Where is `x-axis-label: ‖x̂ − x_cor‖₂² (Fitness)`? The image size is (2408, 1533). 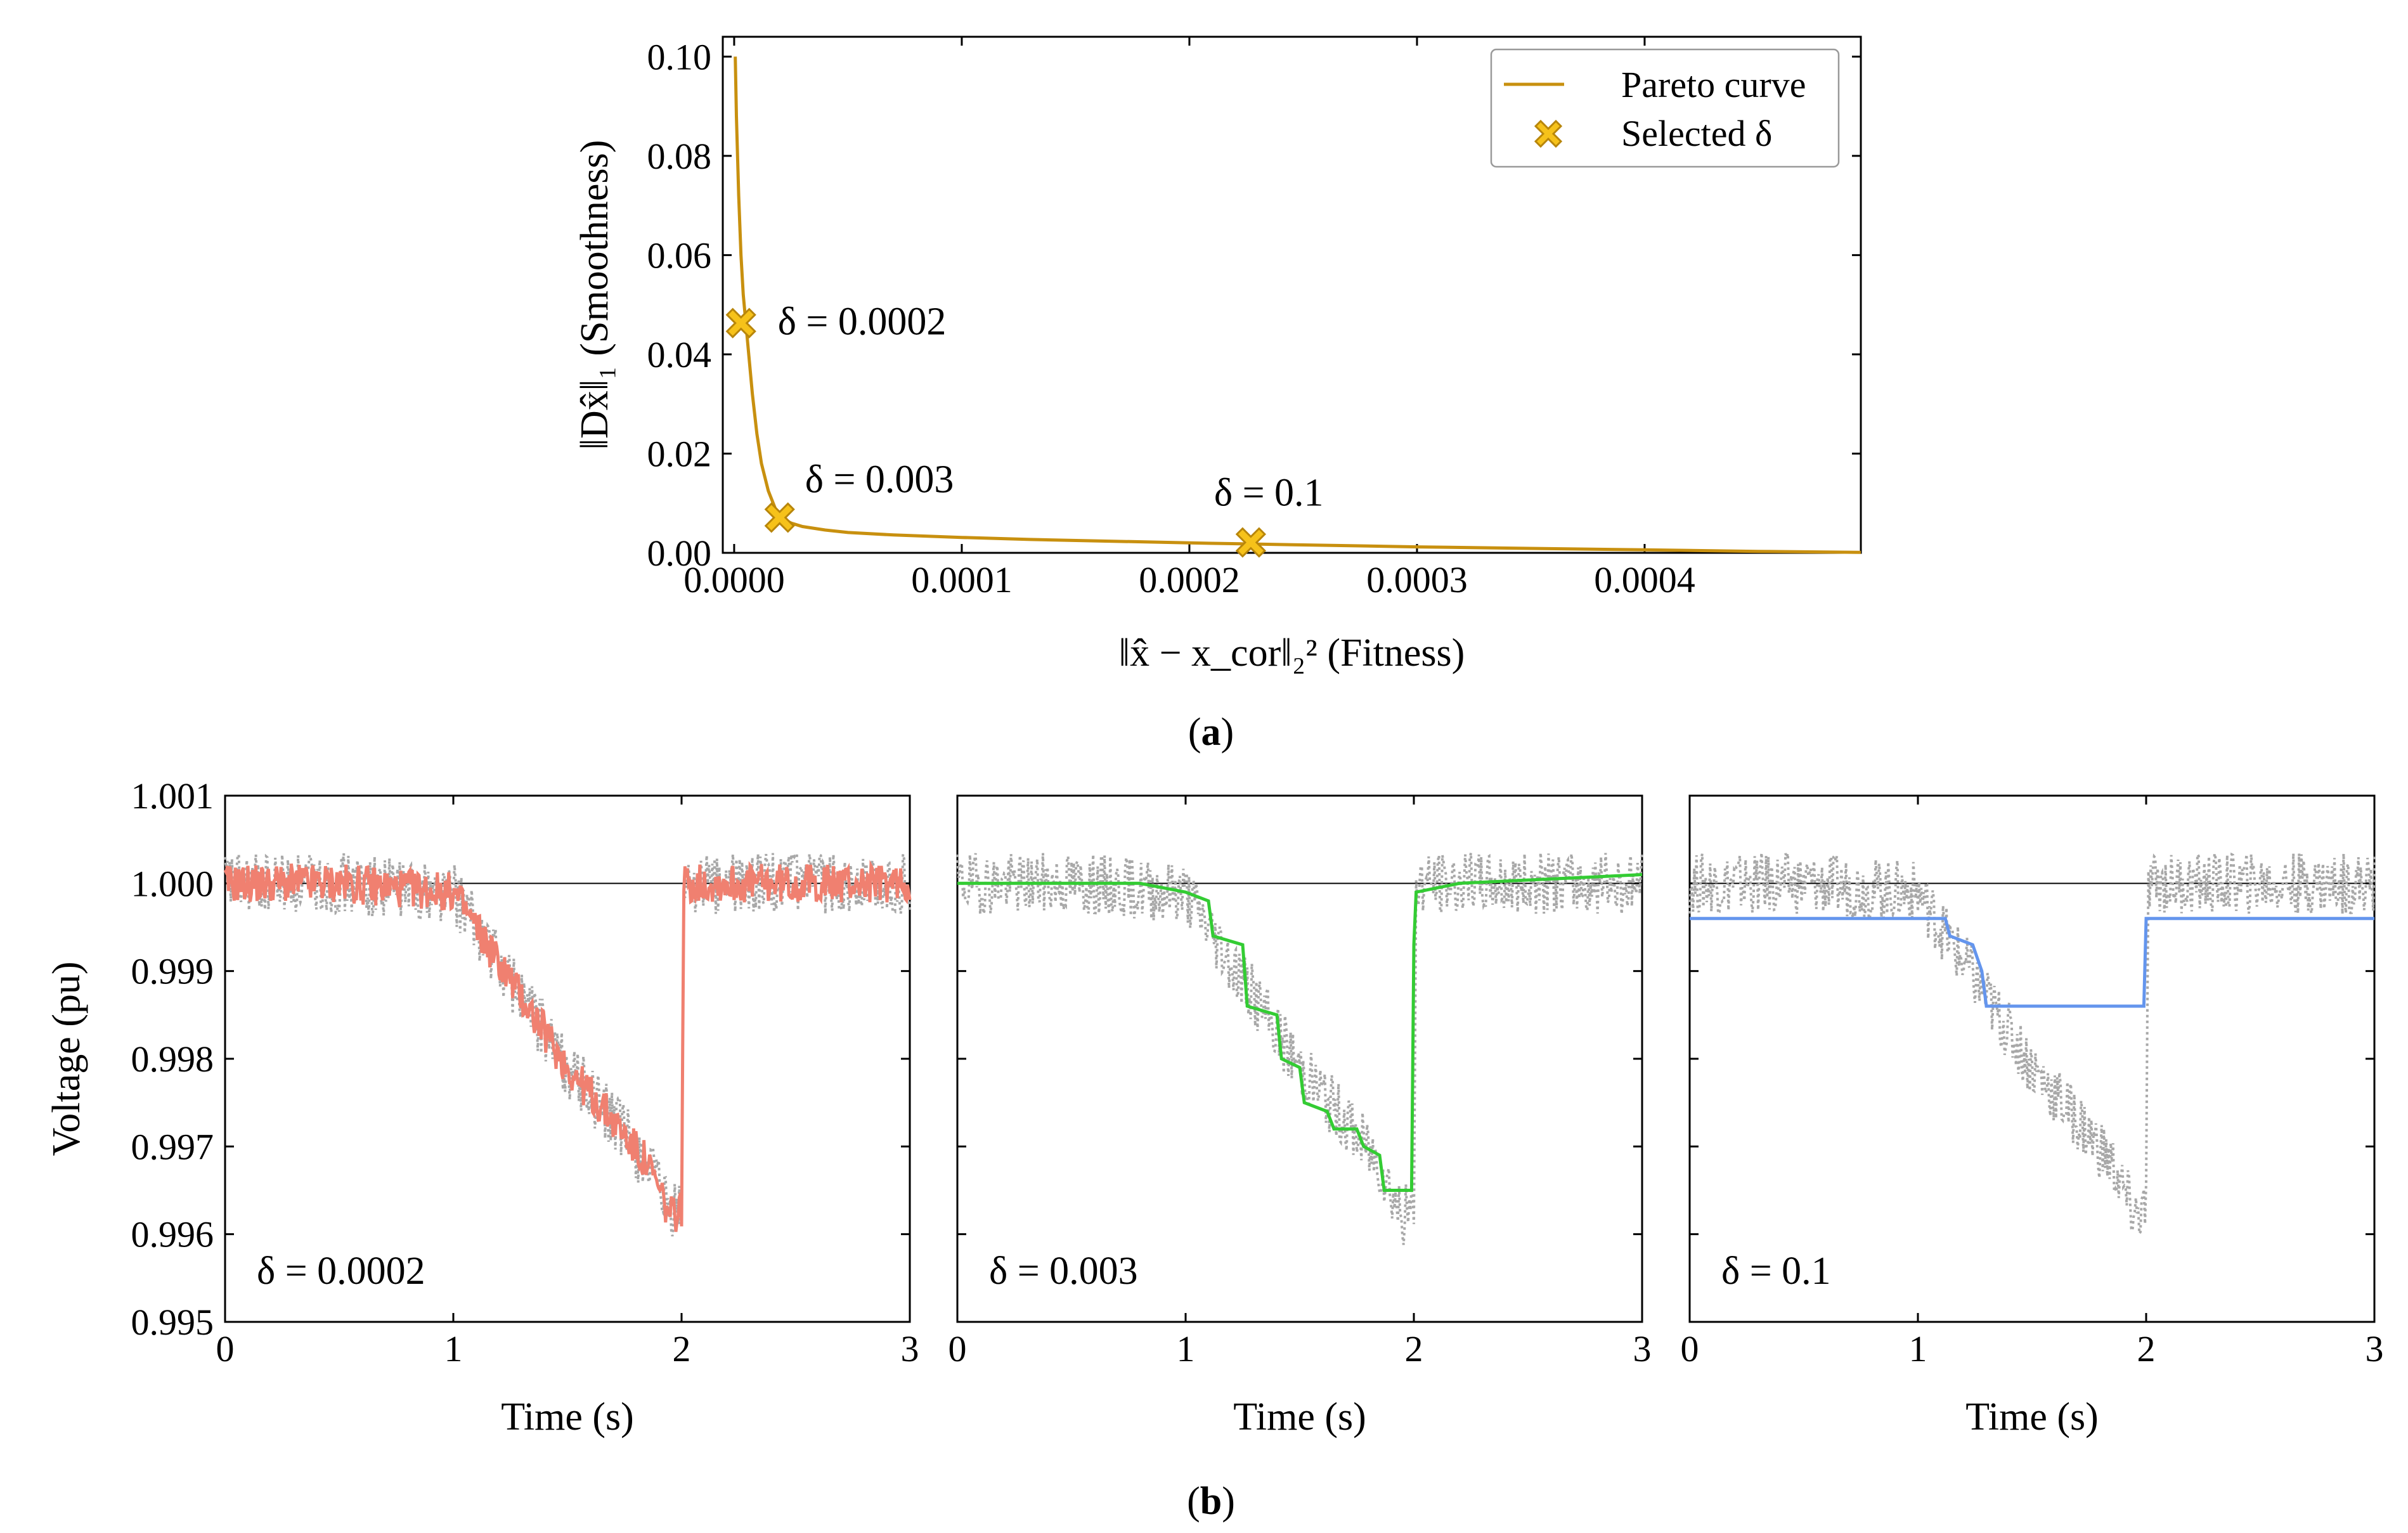 x-axis-label: ‖x̂ − x_cor‖₂² (Fitness) is located at coordinates (1292, 653).